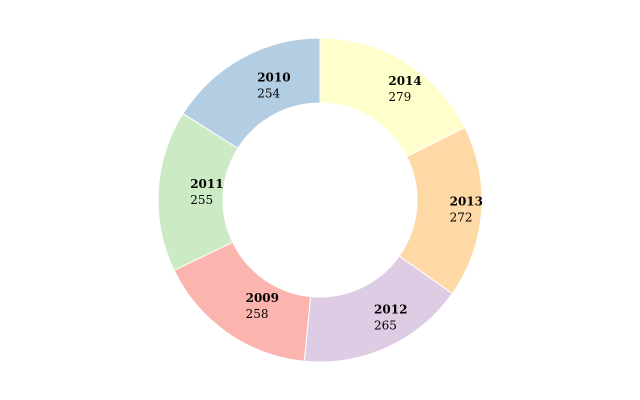  Describe the element at coordinates (404, 81) in the screenshot. I see `slice-label: 2014` at that location.